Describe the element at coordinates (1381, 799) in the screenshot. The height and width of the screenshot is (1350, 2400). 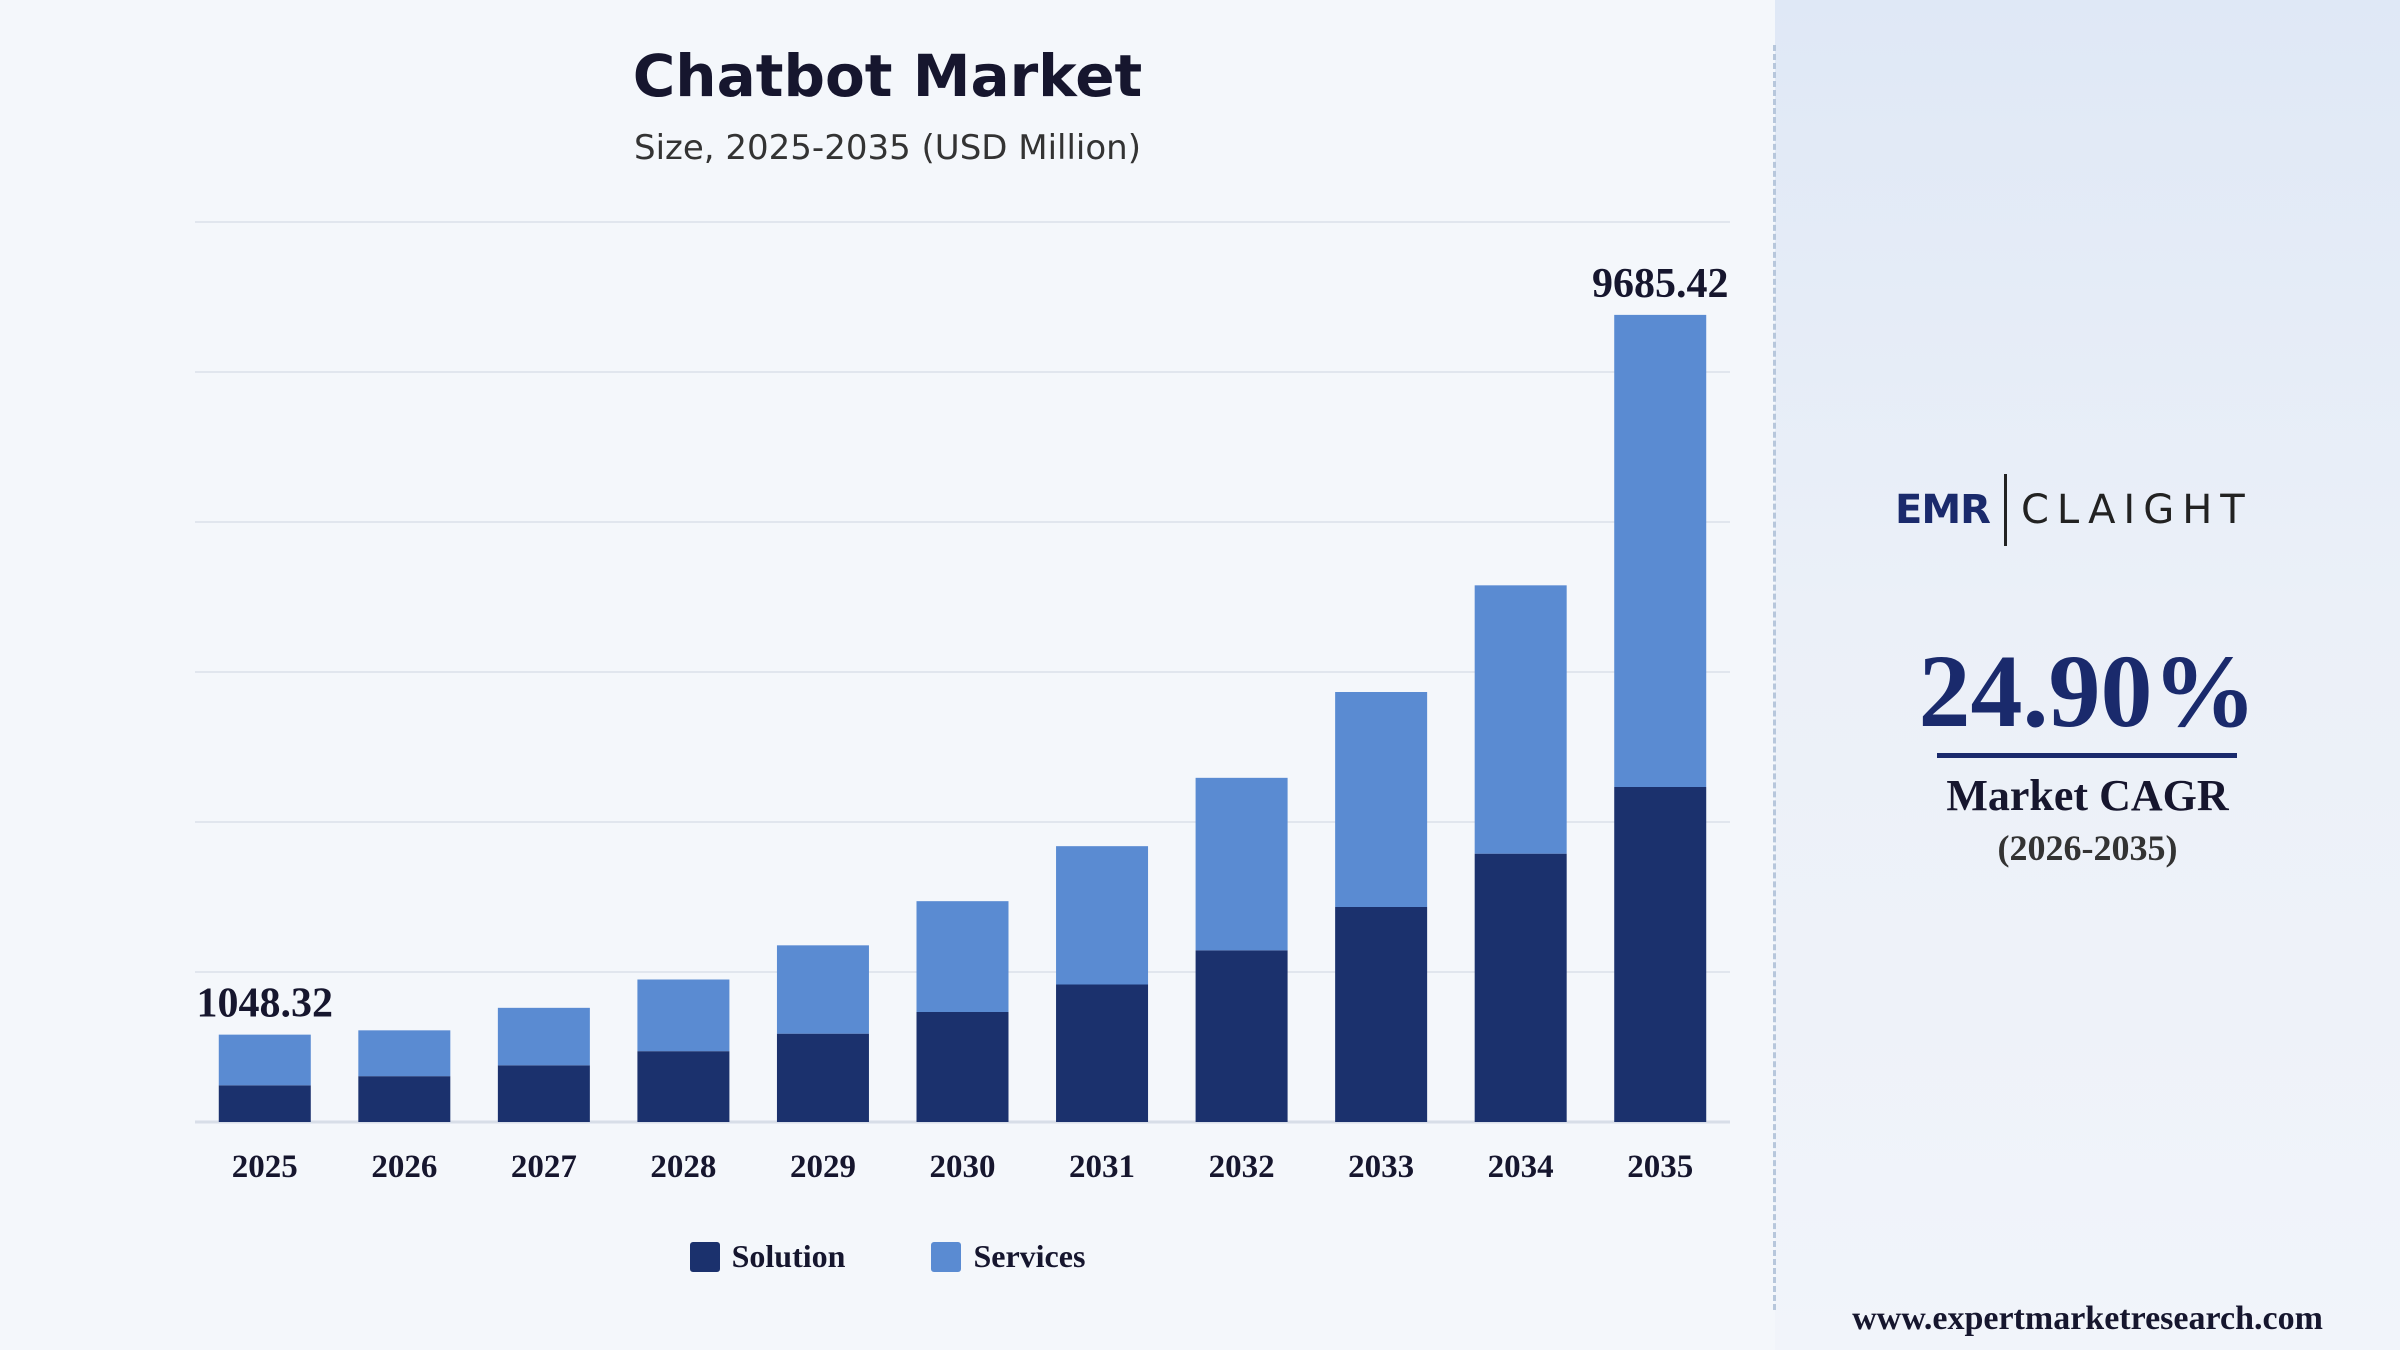
I see `bar-services-2033` at that location.